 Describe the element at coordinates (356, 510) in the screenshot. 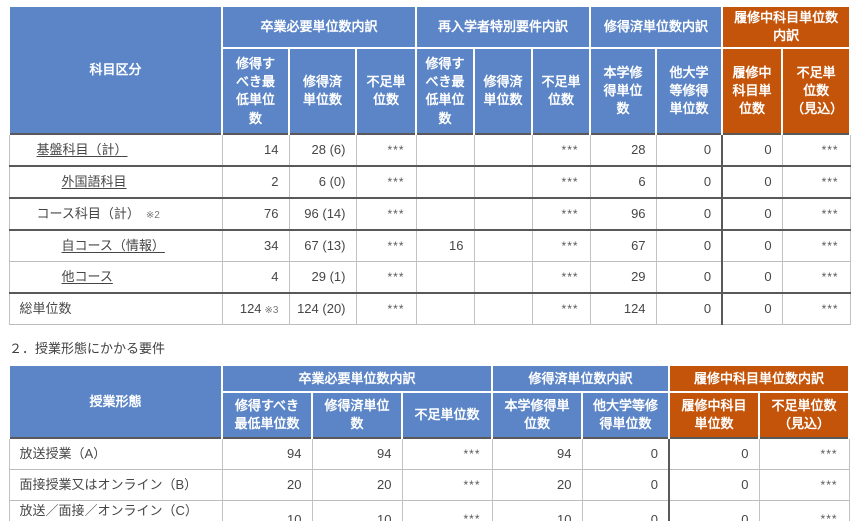

I see `value-cell: 10` at that location.